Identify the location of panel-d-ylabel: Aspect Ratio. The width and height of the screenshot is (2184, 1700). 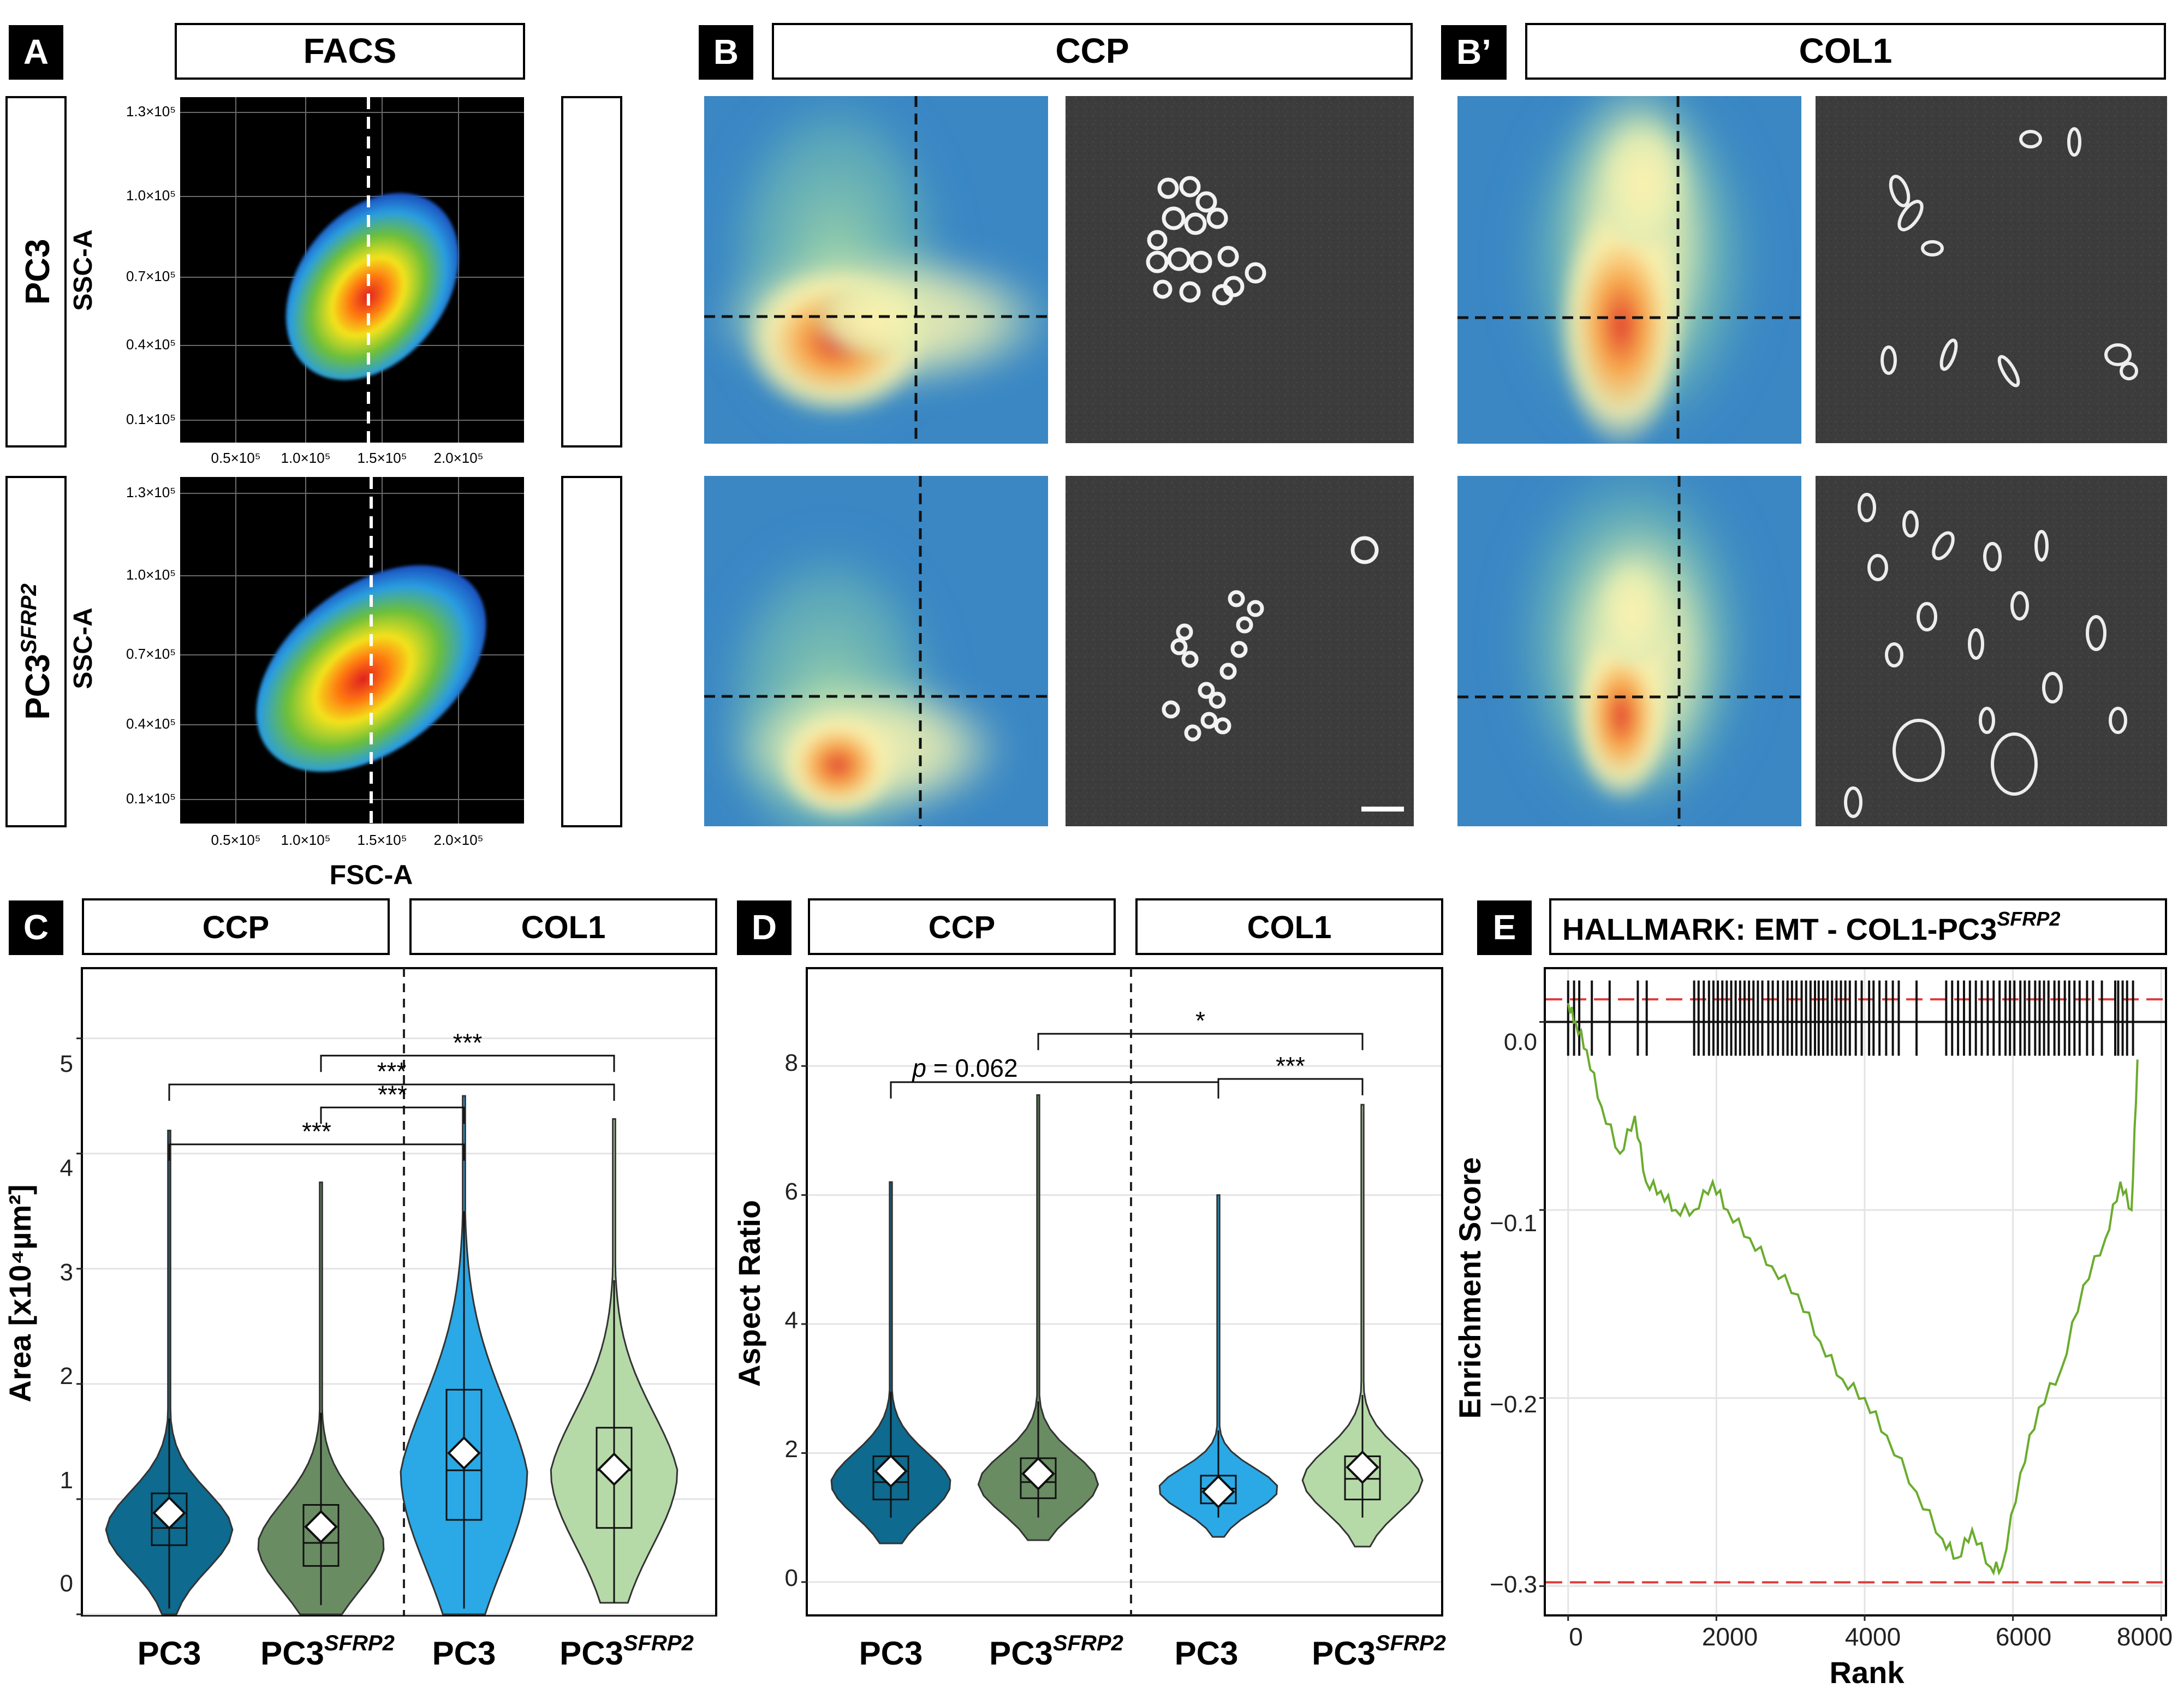
(749, 1293).